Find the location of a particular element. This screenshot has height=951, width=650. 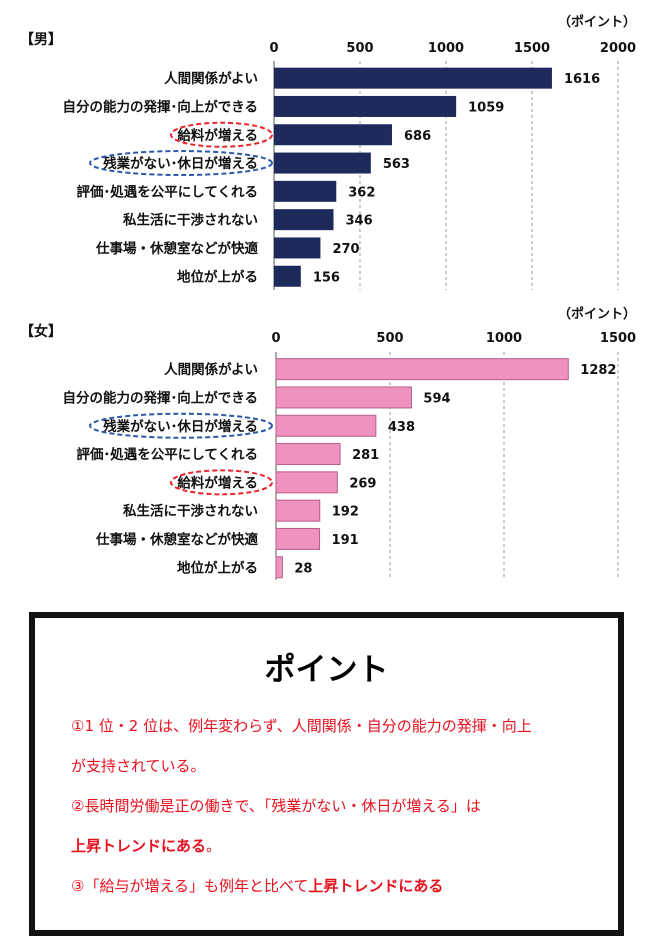

male-category-label: 私生活に干渉されない is located at coordinates (190, 220).